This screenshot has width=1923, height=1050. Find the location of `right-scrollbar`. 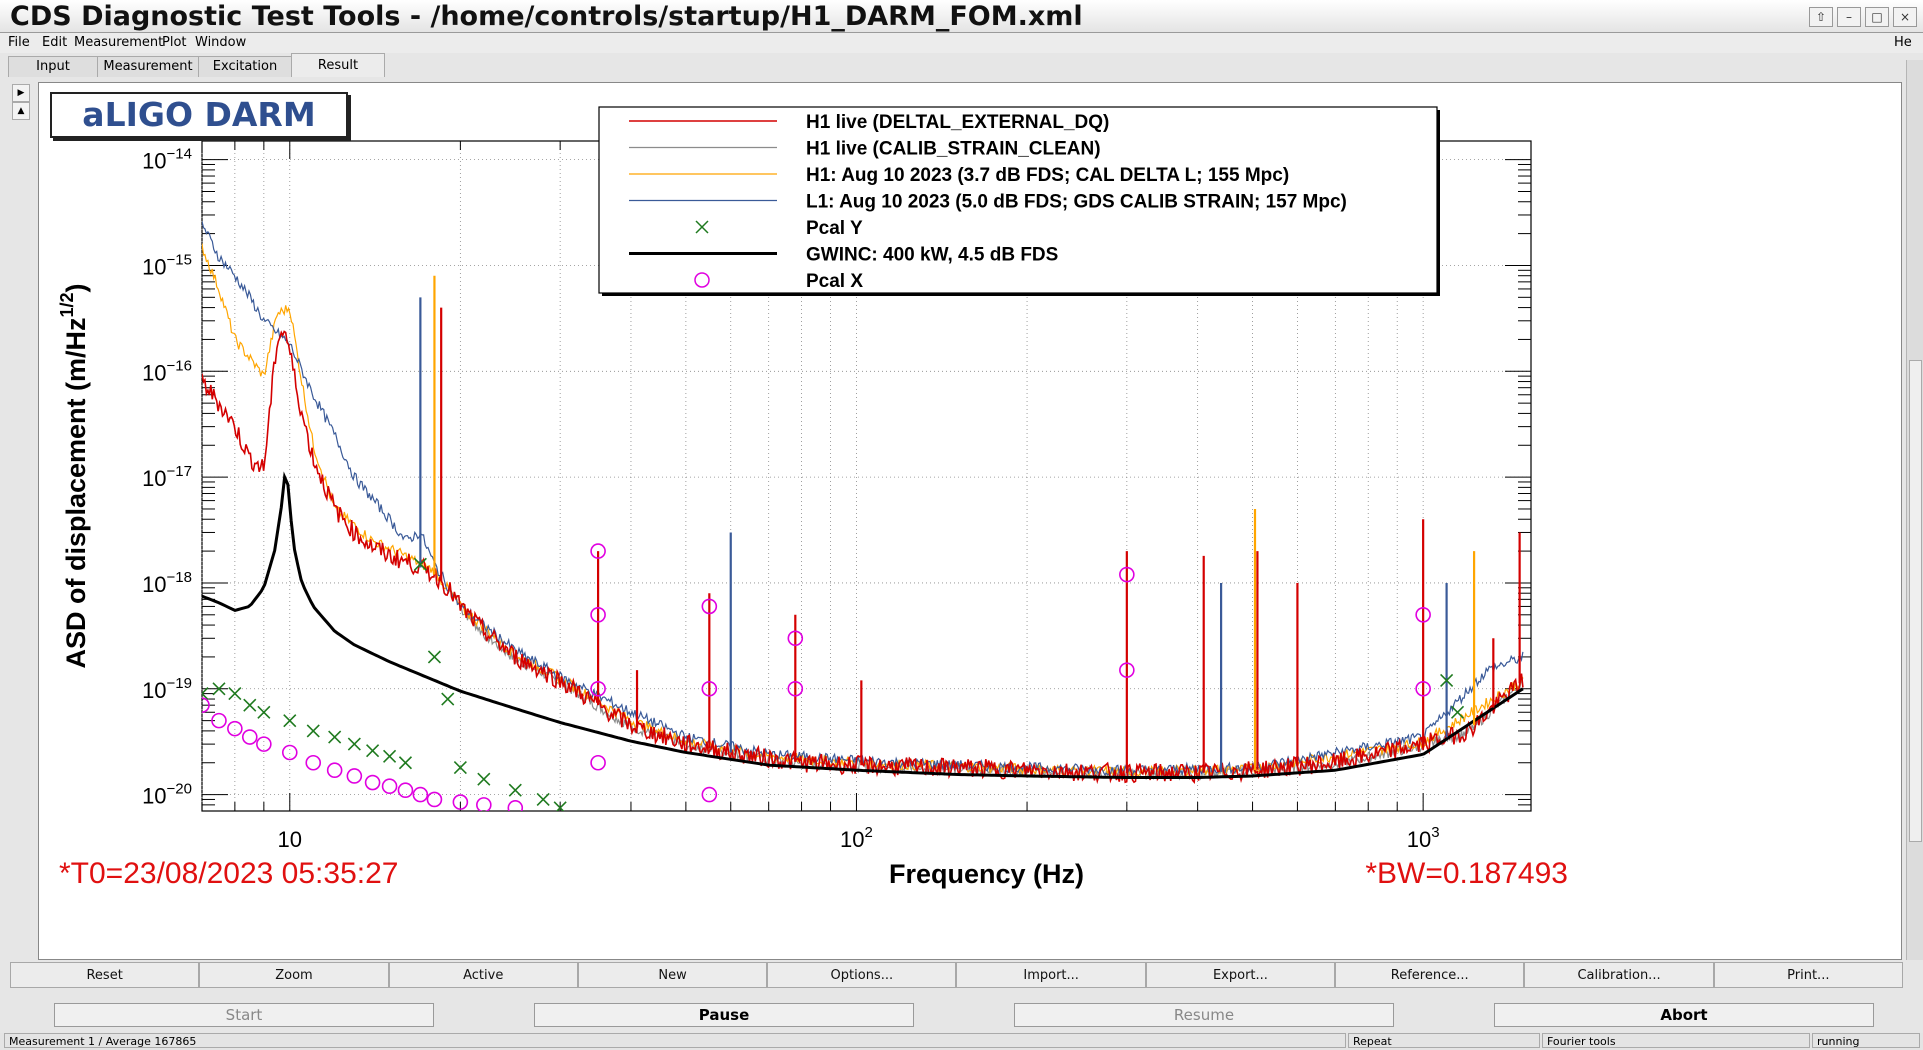

right-scrollbar is located at coordinates (1914, 510).